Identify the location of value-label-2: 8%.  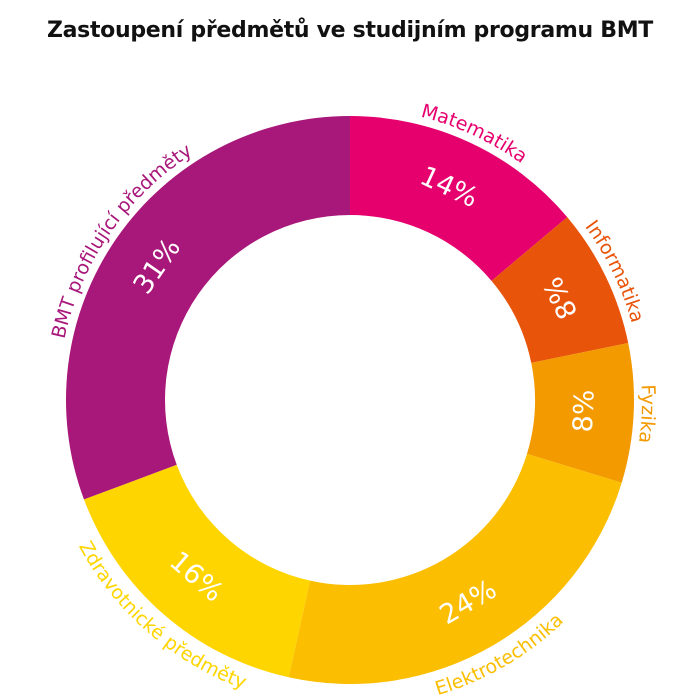
(584, 411).